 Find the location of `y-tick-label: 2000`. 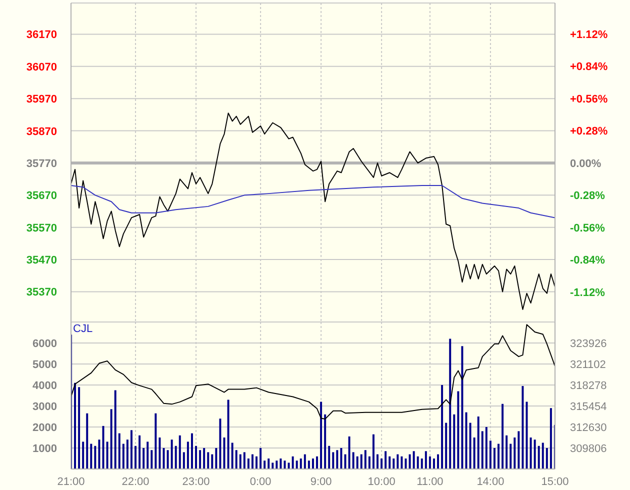

y-tick-label: 2000 is located at coordinates (44, 428).